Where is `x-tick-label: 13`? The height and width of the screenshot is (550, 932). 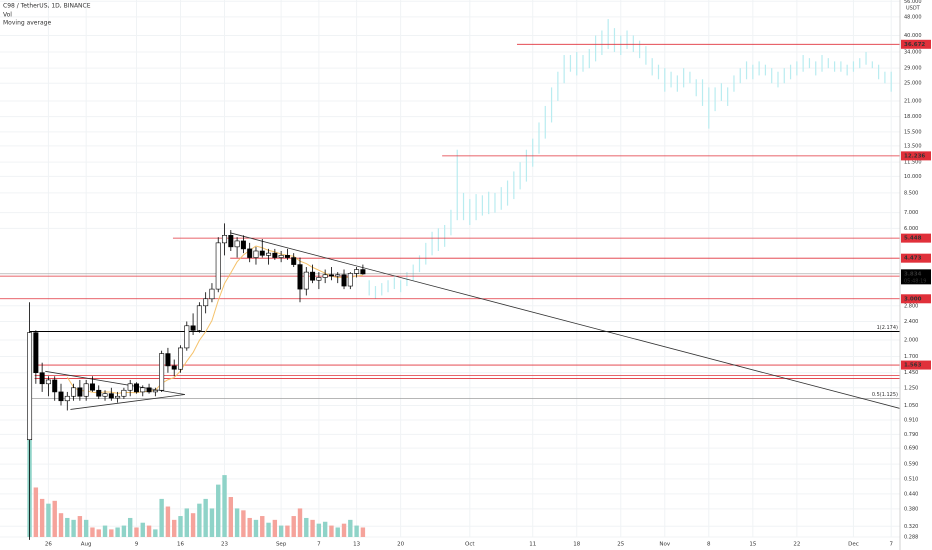
x-tick-label: 13 is located at coordinates (356, 545).